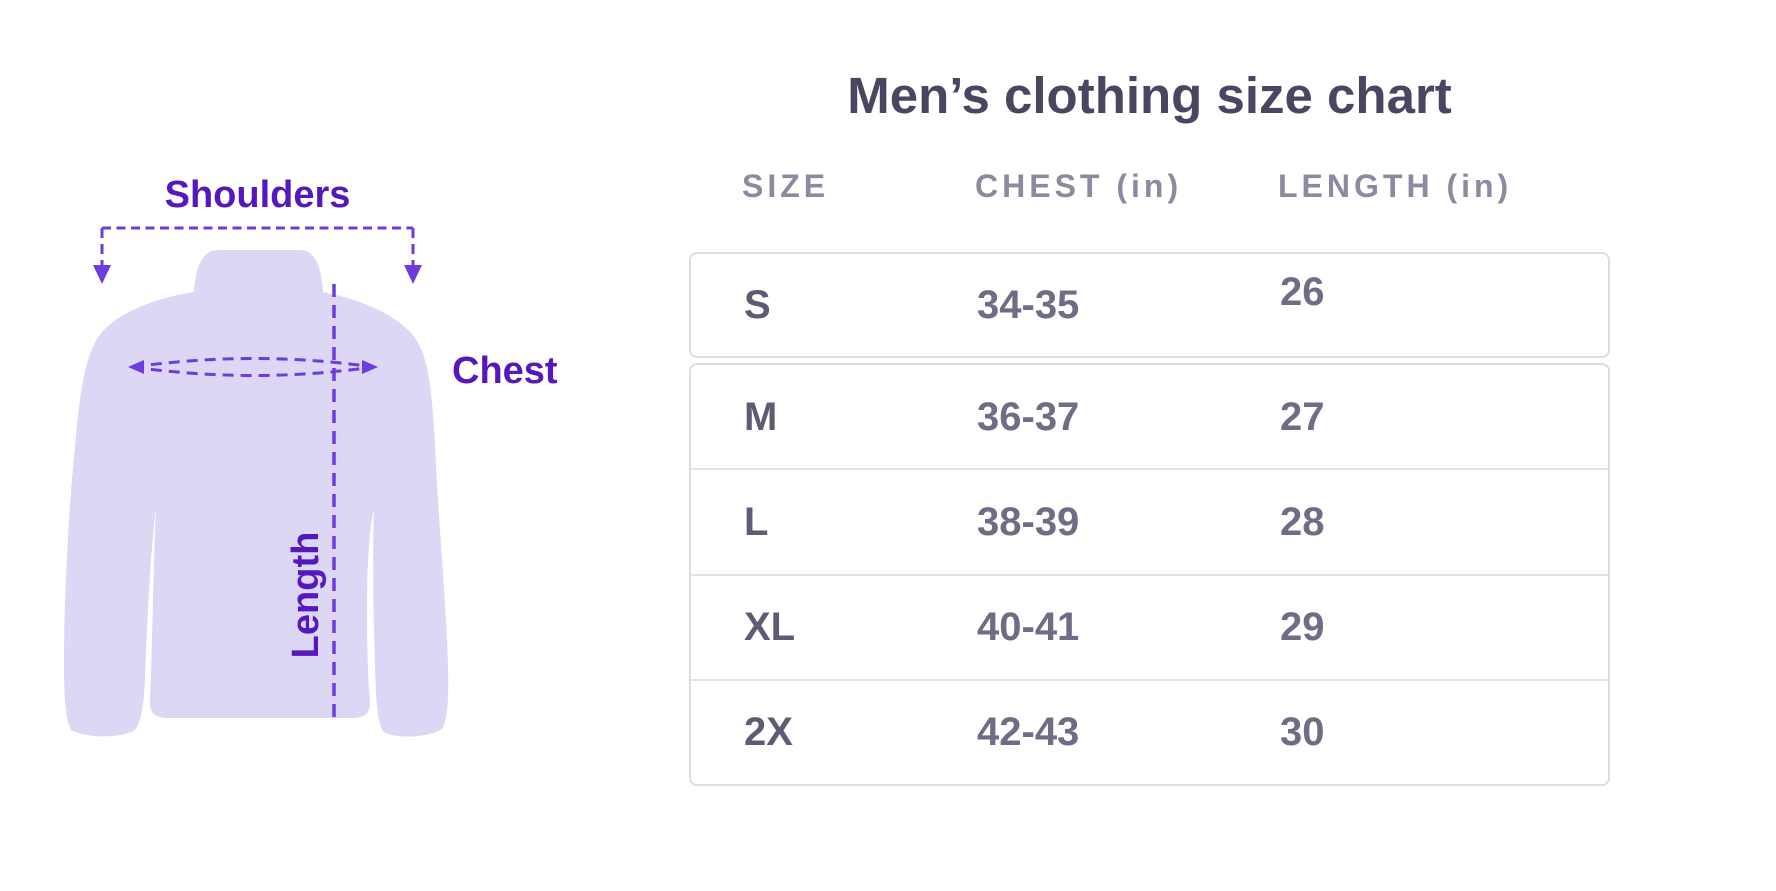 This screenshot has height=891, width=1776. I want to click on chest-cell: 42-43, so click(1028, 732).